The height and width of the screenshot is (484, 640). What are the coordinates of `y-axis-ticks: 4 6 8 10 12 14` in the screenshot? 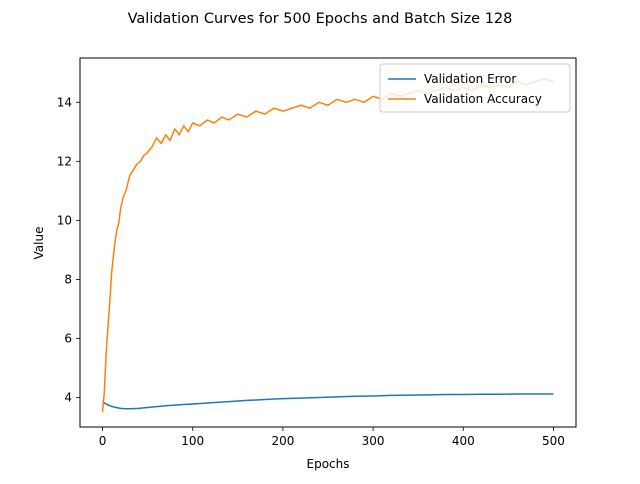 It's located at (68, 249).